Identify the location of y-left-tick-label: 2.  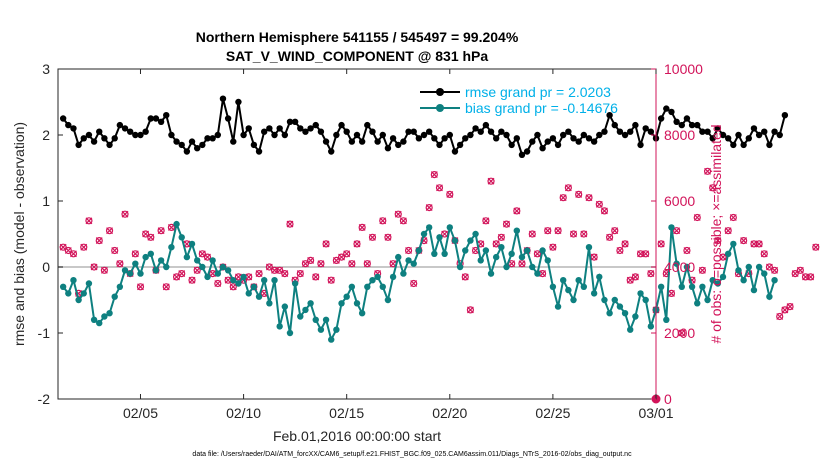
(46, 135).